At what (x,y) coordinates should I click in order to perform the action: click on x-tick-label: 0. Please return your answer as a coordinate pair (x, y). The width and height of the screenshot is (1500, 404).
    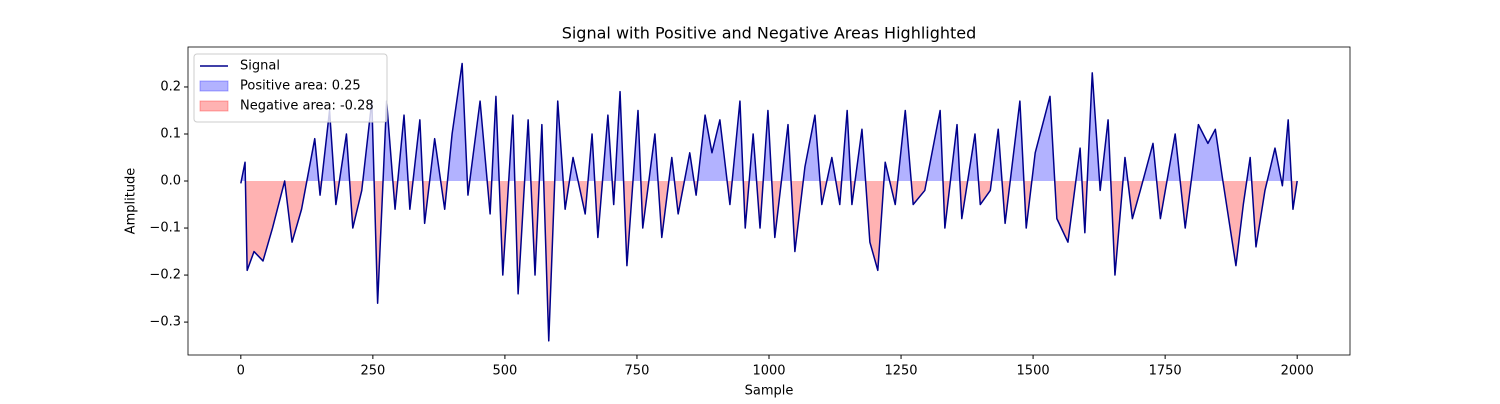
    Looking at the image, I should click on (241, 371).